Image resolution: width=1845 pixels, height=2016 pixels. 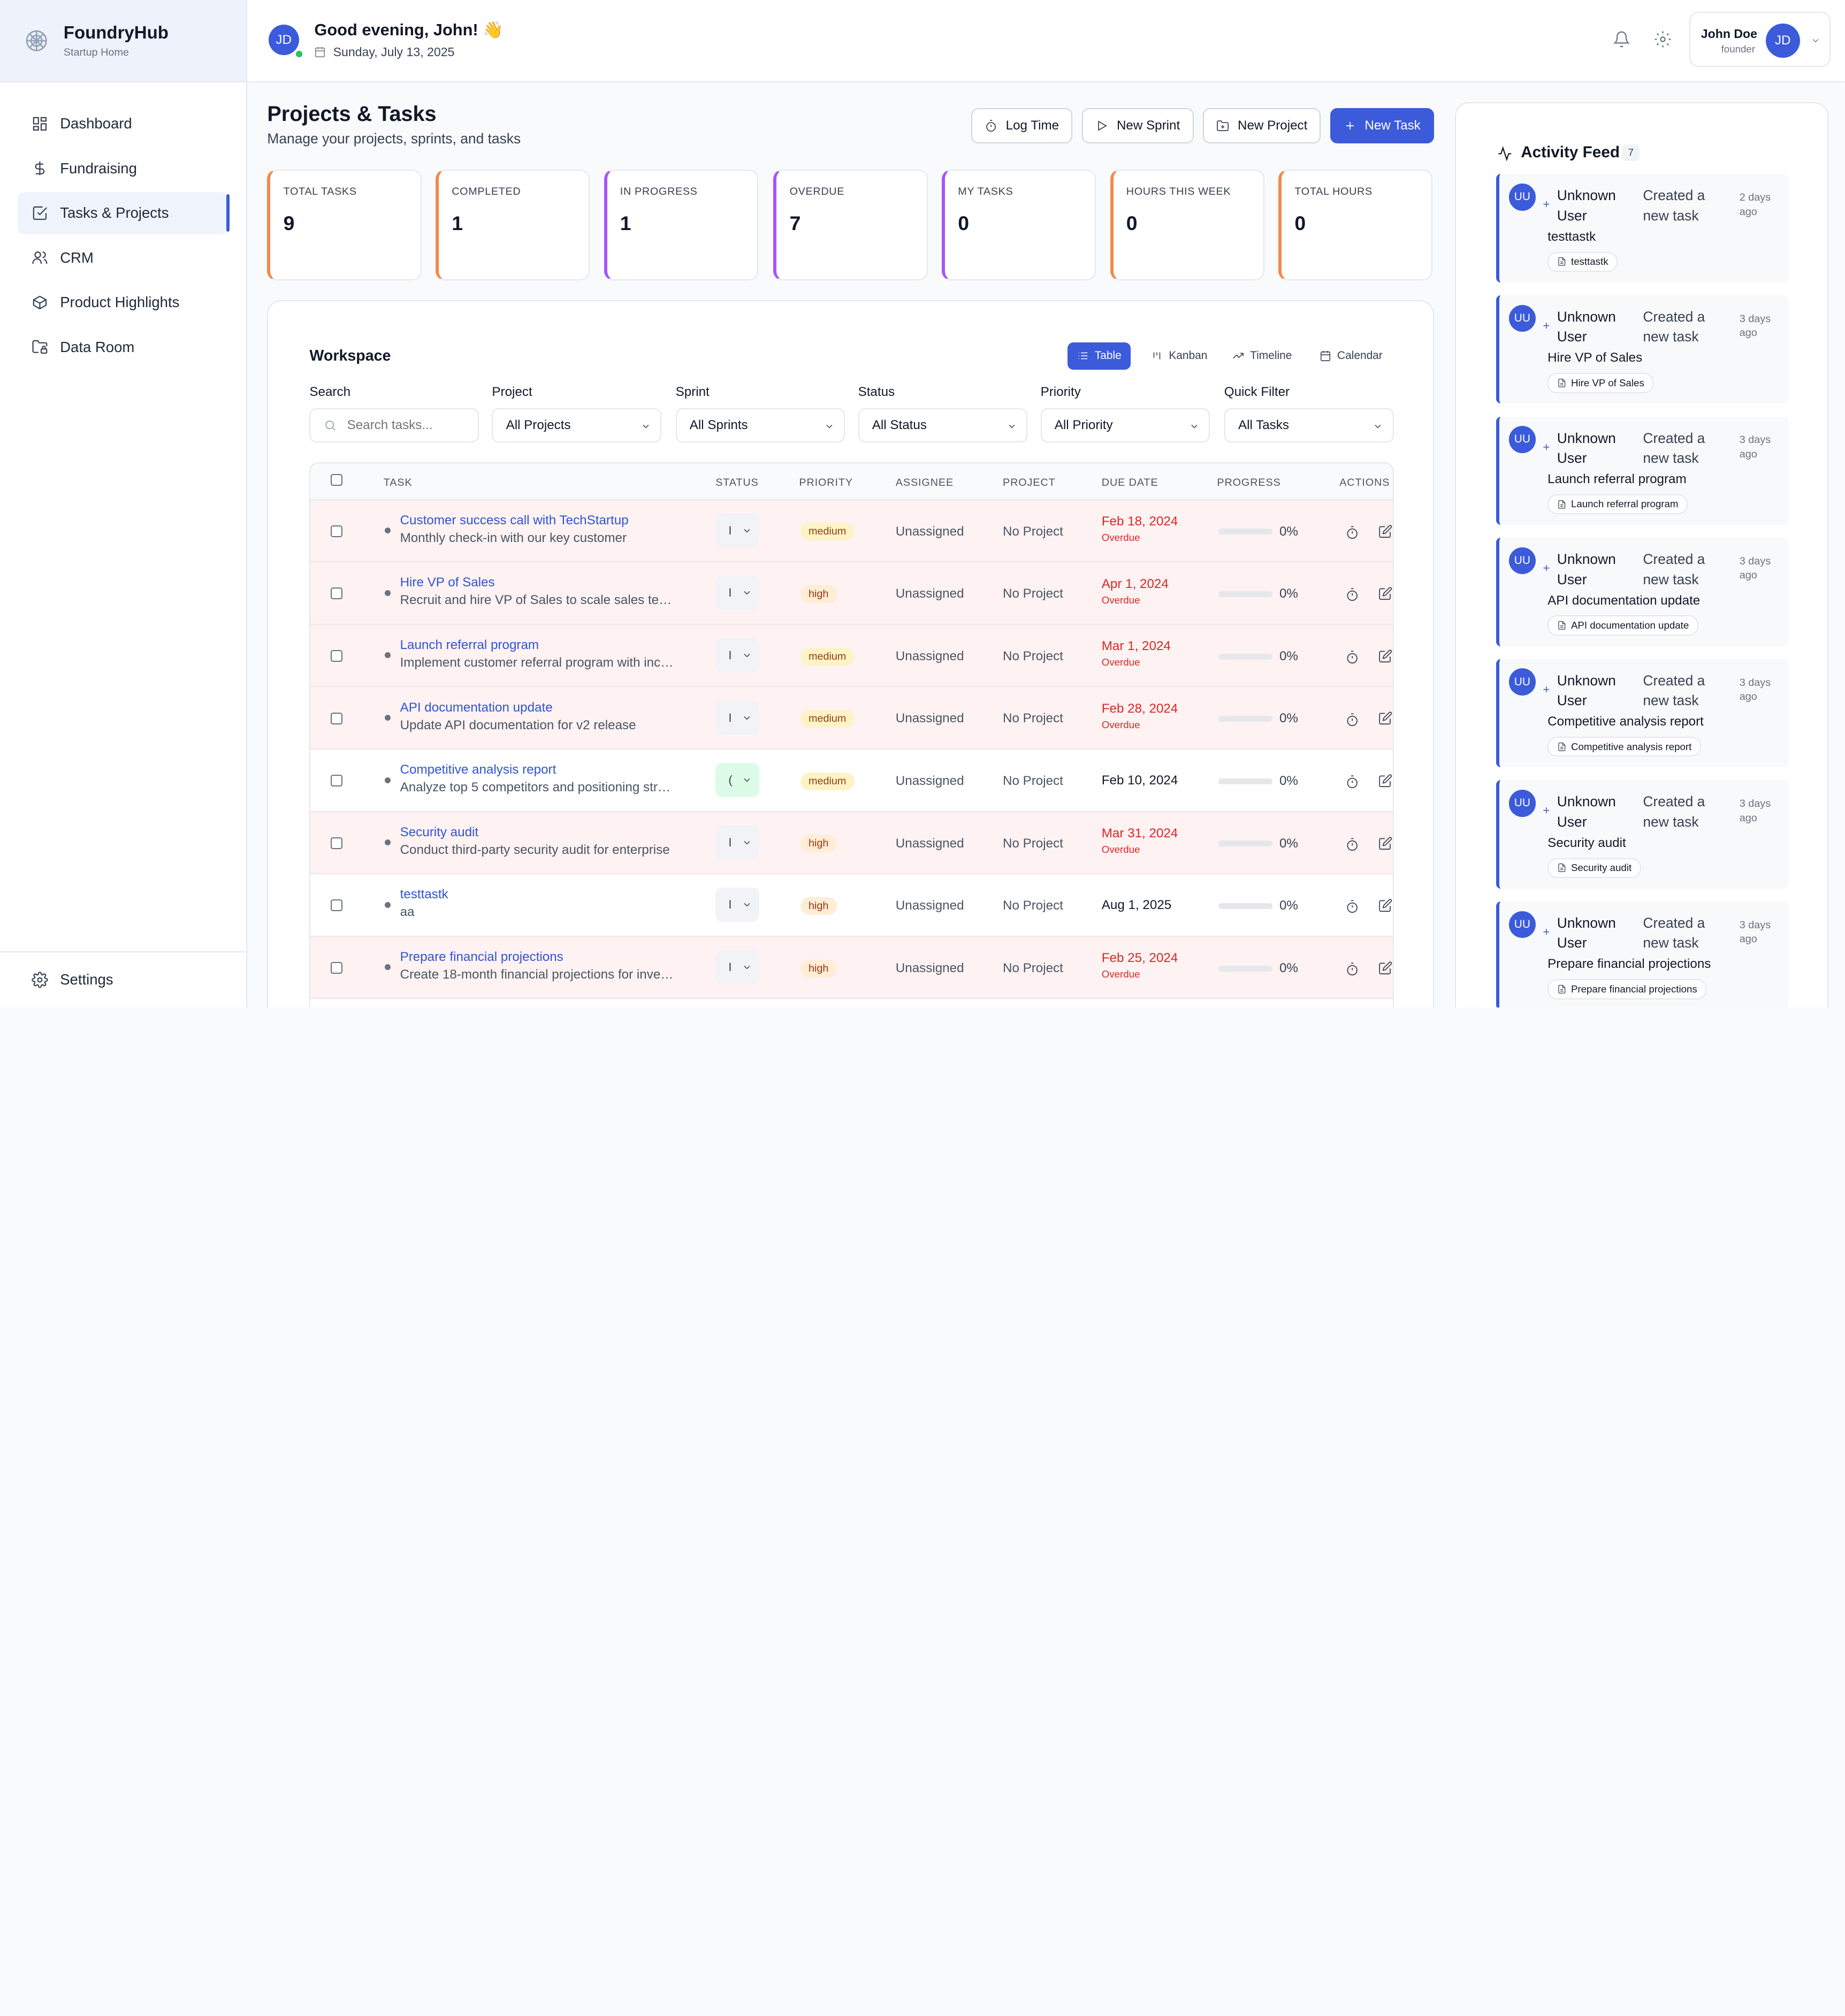 What do you see at coordinates (469, 644) in the screenshot?
I see `task-name-link: Launch referral program` at bounding box center [469, 644].